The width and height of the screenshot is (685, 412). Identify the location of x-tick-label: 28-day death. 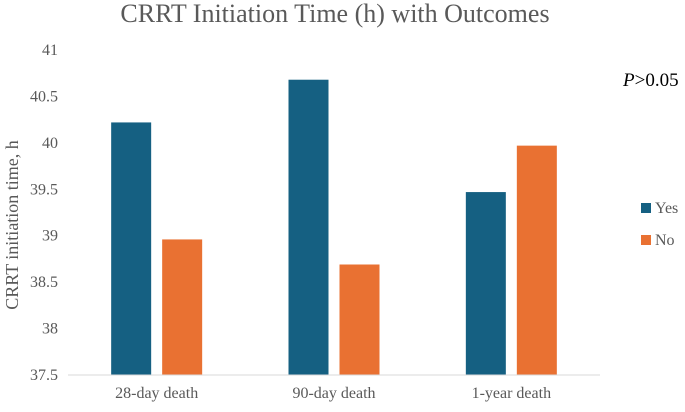
(156, 393).